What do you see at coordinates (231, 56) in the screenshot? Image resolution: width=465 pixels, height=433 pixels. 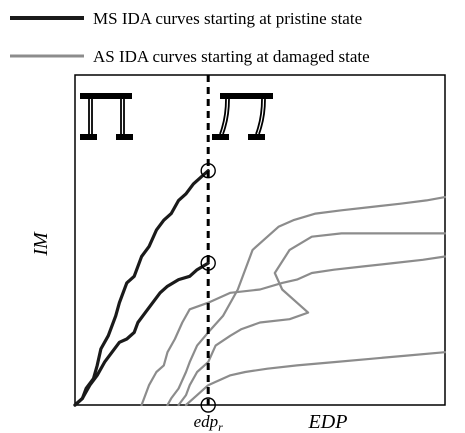 I see `legend-as-label: AS IDA curves starting at damaged state` at bounding box center [231, 56].